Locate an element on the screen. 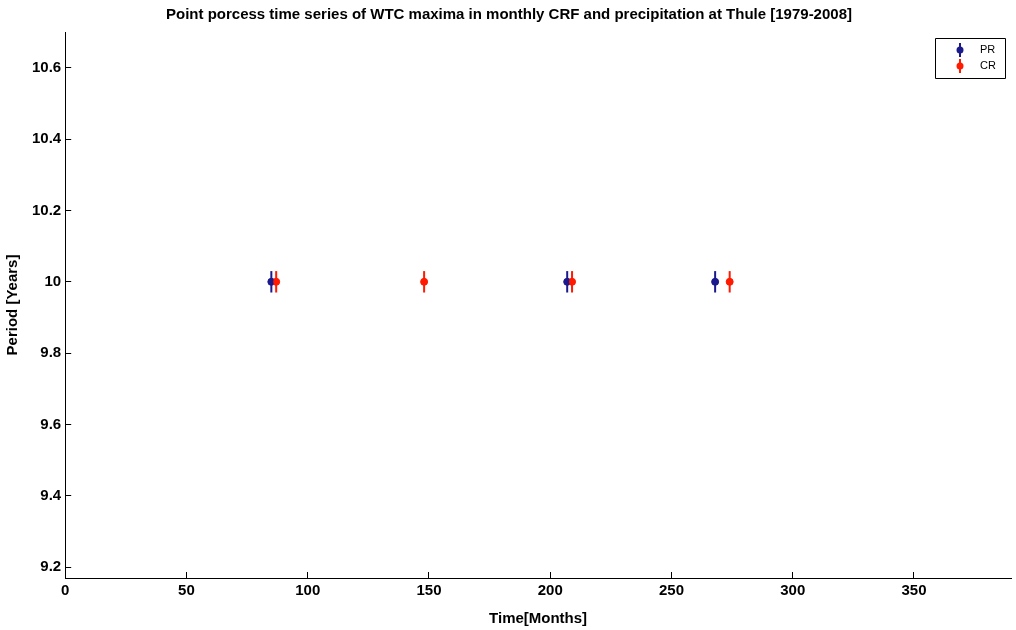  x-tick-label: 200 is located at coordinates (550, 590).